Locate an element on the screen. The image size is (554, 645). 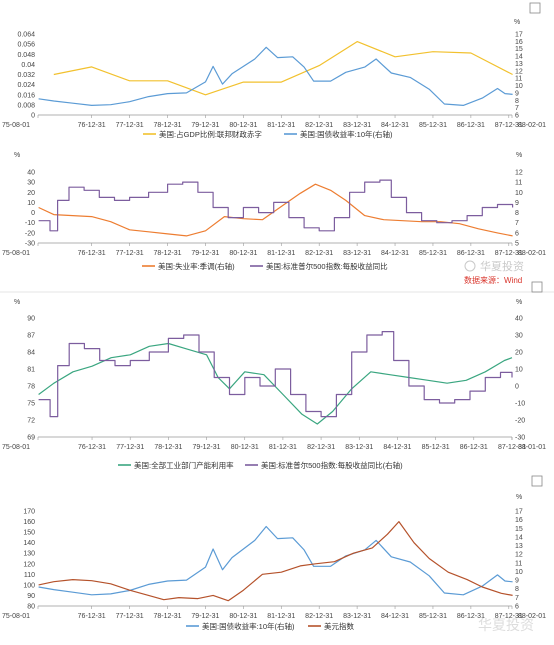
right-tick-label: 14 is located at coordinates (519, 57).